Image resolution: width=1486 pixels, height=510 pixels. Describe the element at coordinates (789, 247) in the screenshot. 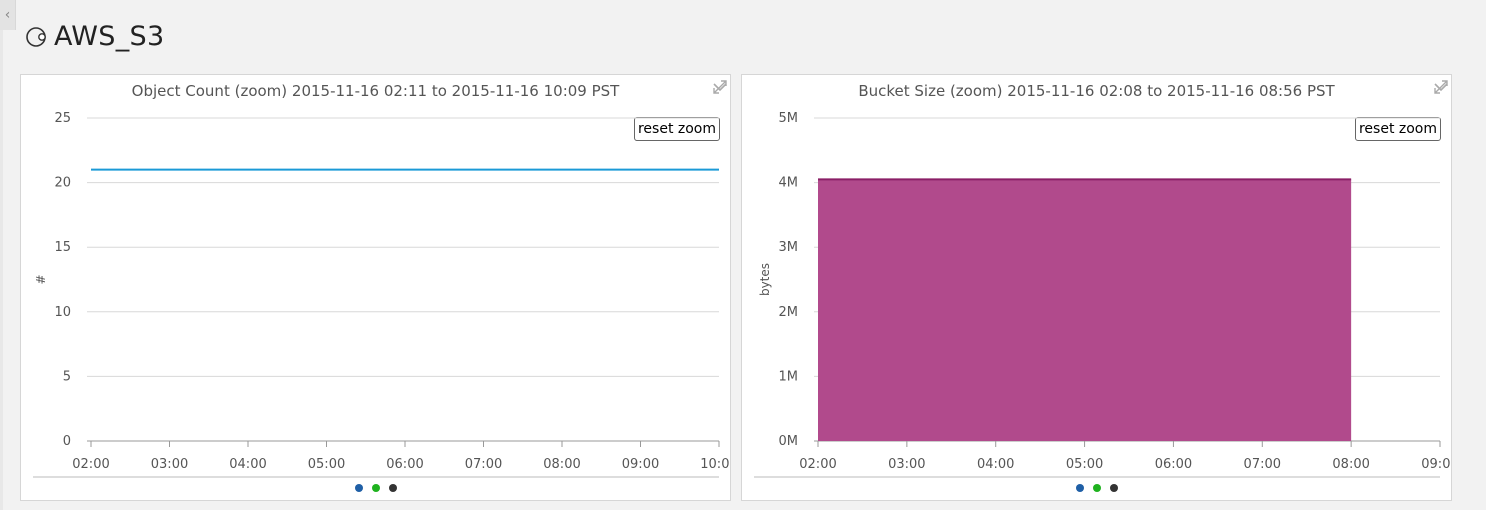

I see `y-tick-label: 3M` at that location.